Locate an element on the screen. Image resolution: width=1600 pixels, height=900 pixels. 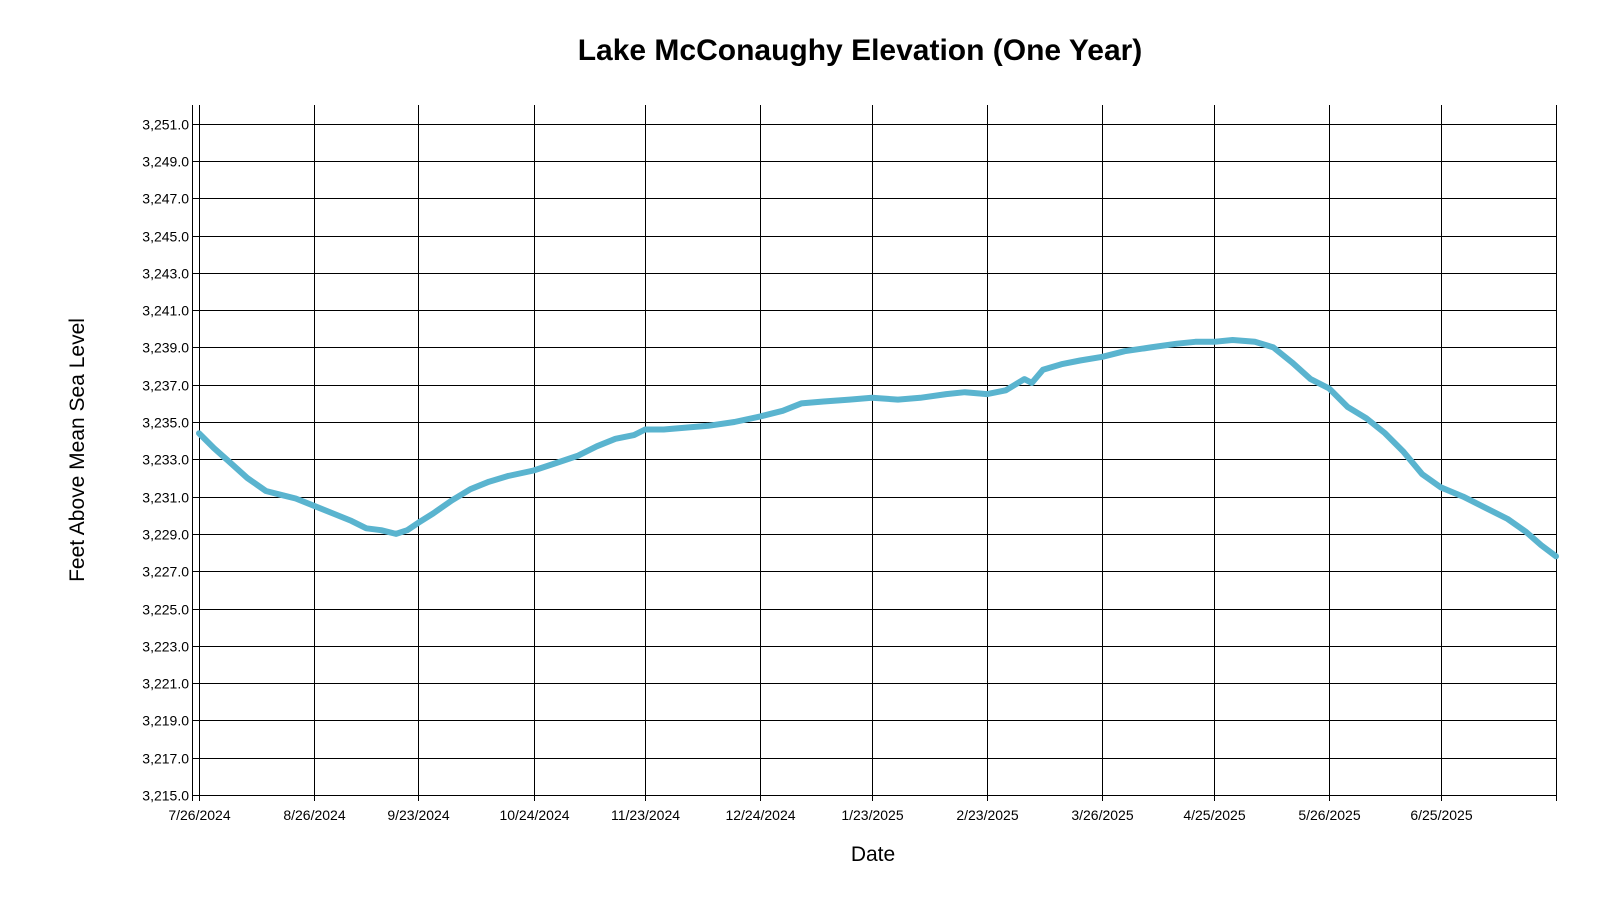
x-tick-label: 8/26/2024 is located at coordinates (314, 815).